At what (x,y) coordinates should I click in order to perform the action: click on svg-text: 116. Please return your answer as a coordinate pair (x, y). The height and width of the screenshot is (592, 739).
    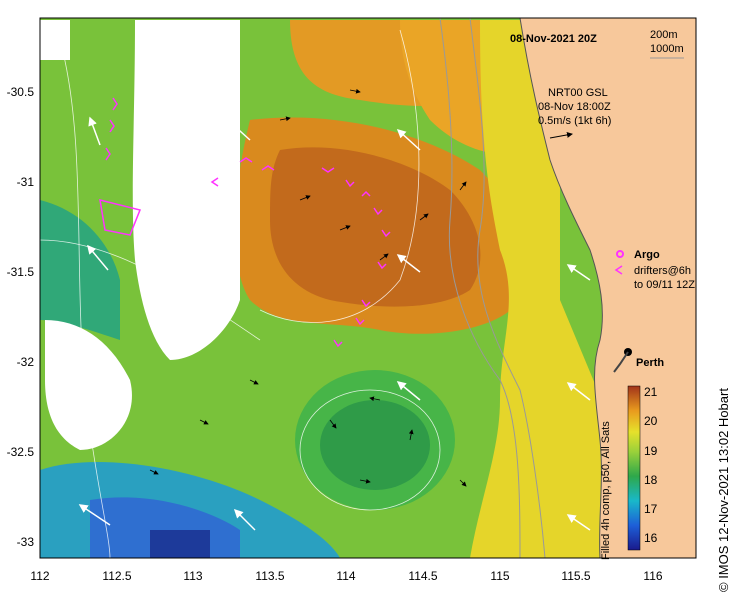
    Looking at the image, I should click on (652, 576).